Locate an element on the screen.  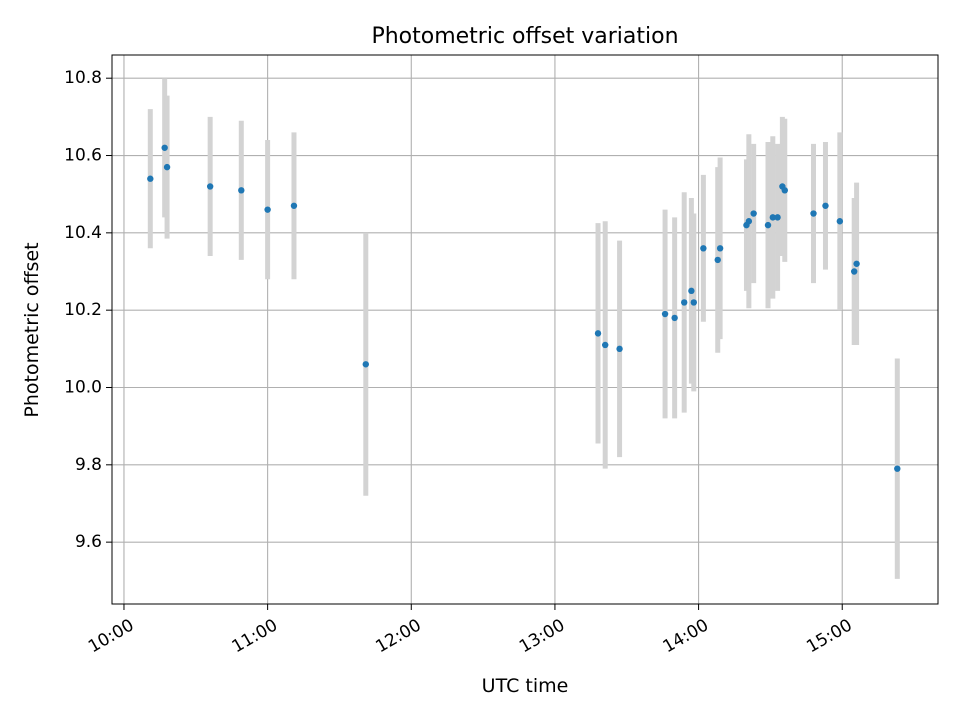
y-tick-label: 9.6 is located at coordinates (88, 542).